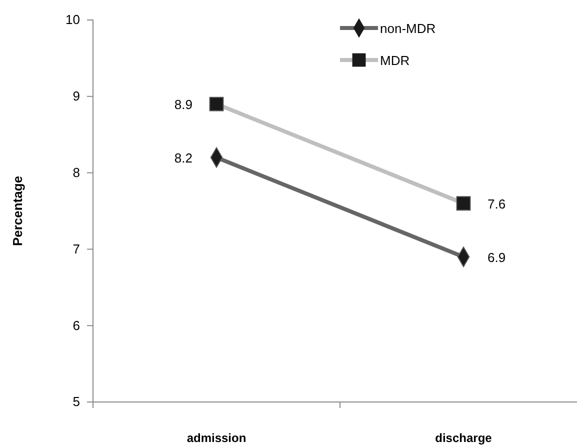  I want to click on y-tick-label: 5, so click(76, 402).